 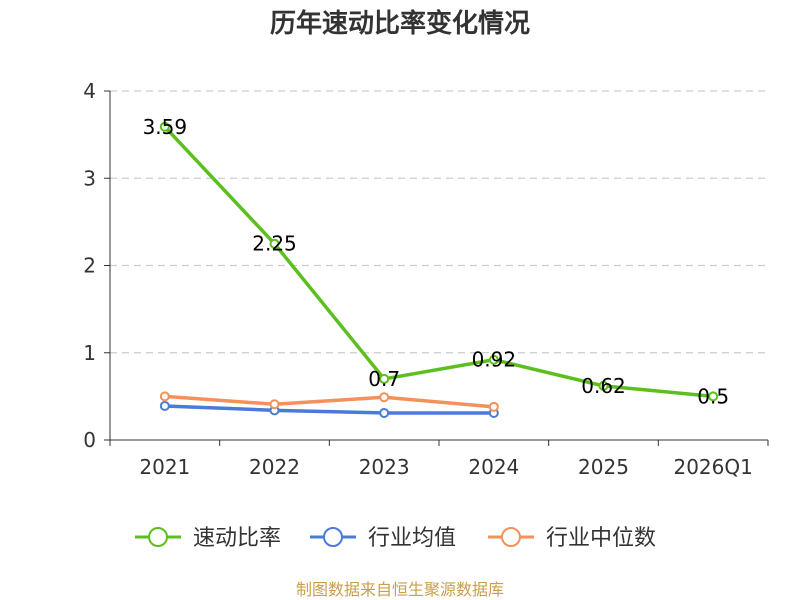 I want to click on y-tick-label: 2, so click(x=89, y=266).